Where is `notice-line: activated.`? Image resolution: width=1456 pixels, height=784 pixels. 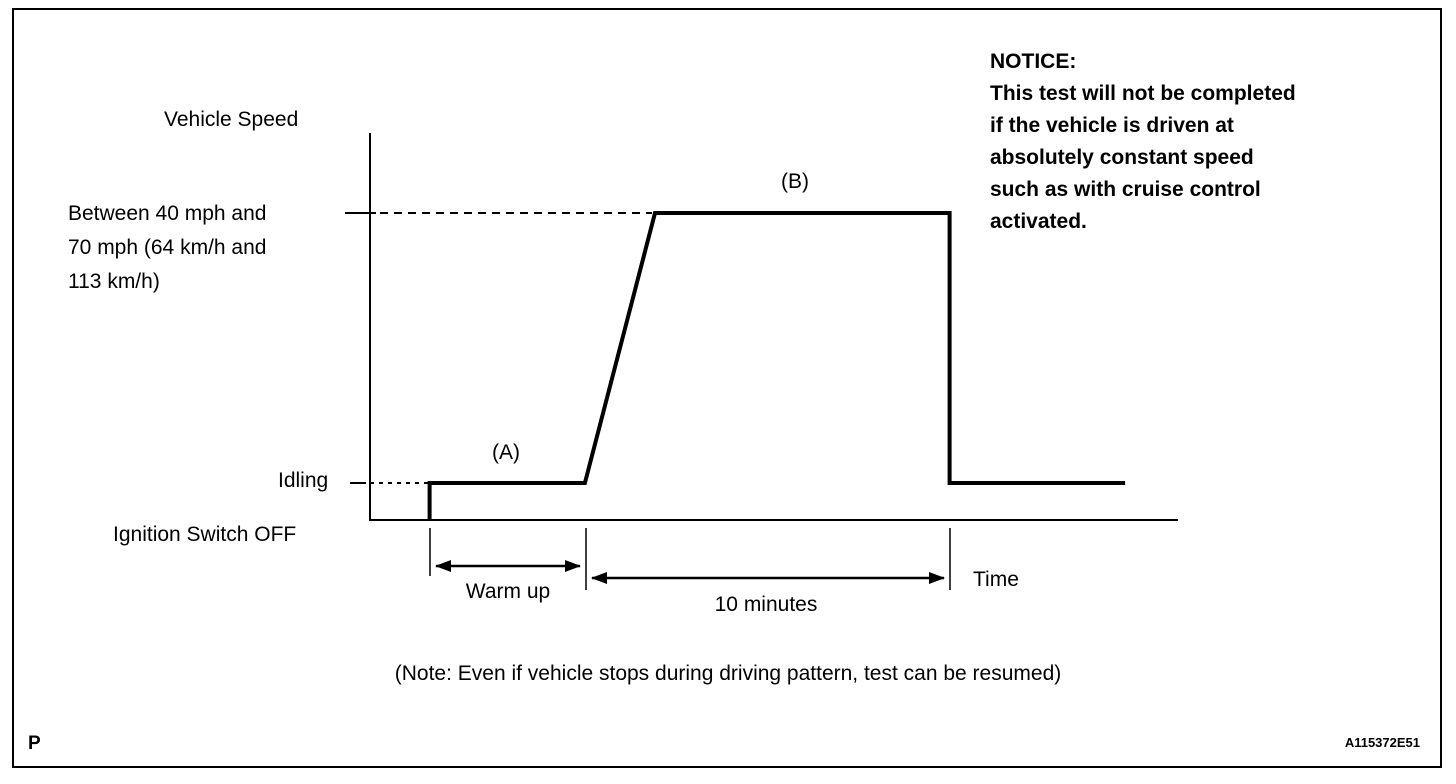
notice-line: activated. is located at coordinates (1038, 221).